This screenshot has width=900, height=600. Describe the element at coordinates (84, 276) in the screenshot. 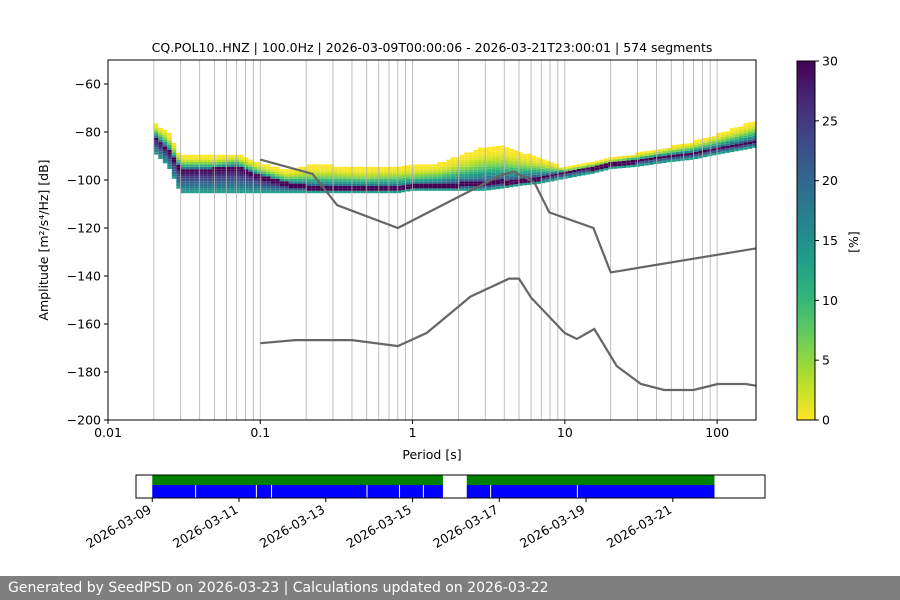

I see `y-tick-label: −140` at that location.